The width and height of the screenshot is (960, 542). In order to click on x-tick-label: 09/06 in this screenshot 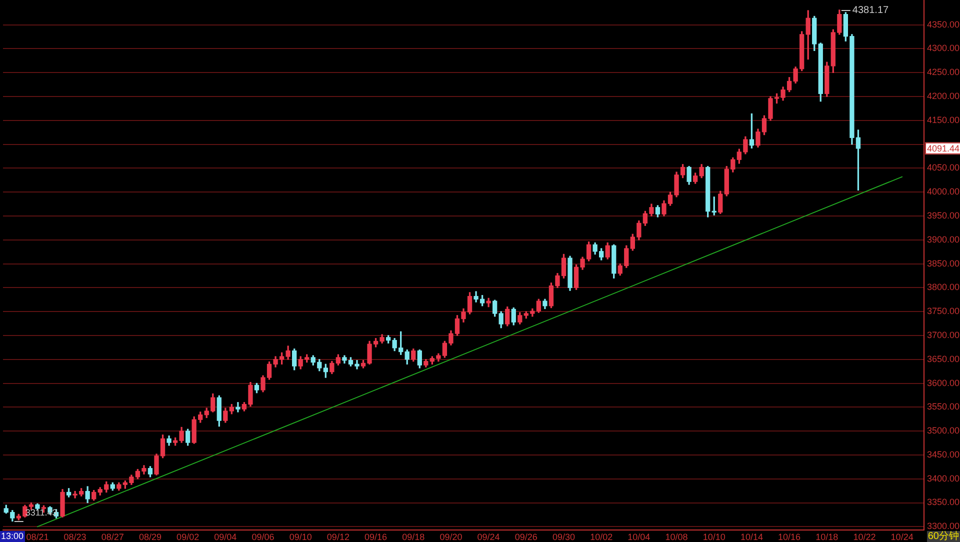, I will do `click(263, 537)`.